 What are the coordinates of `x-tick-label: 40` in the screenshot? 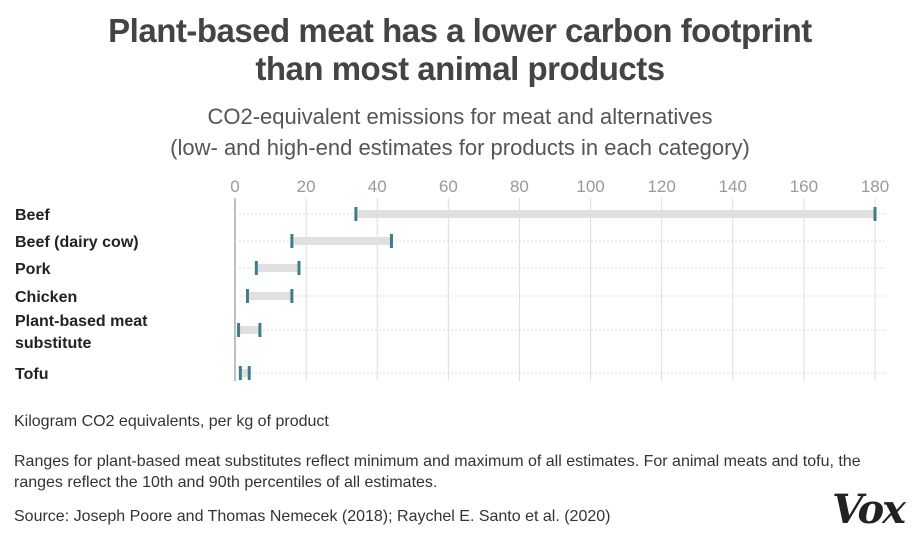 It's located at (377, 186).